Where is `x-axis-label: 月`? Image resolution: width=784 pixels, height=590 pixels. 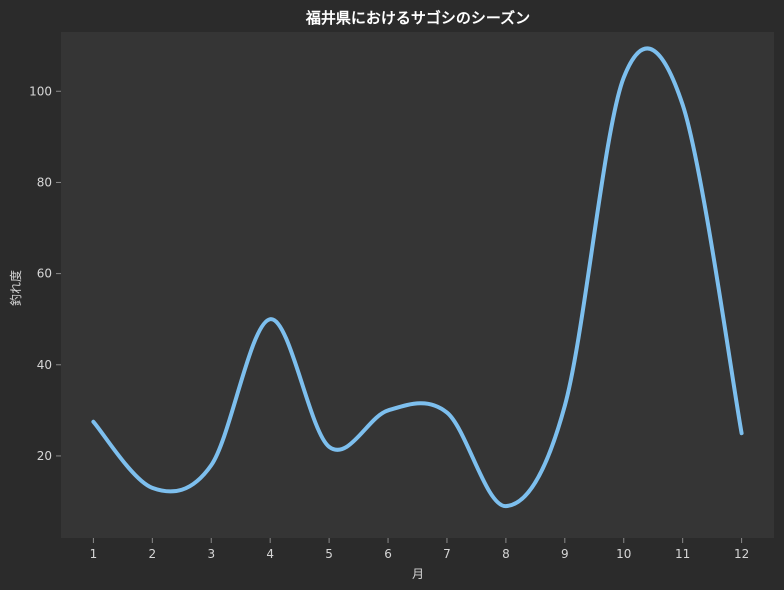 x-axis-label: 月 is located at coordinates (418, 574).